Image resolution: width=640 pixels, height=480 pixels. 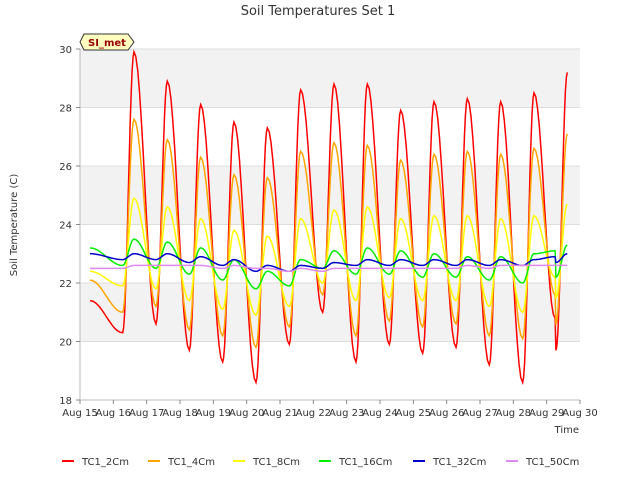 I want to click on x-tick-label: Aug 17, so click(x=146, y=413).